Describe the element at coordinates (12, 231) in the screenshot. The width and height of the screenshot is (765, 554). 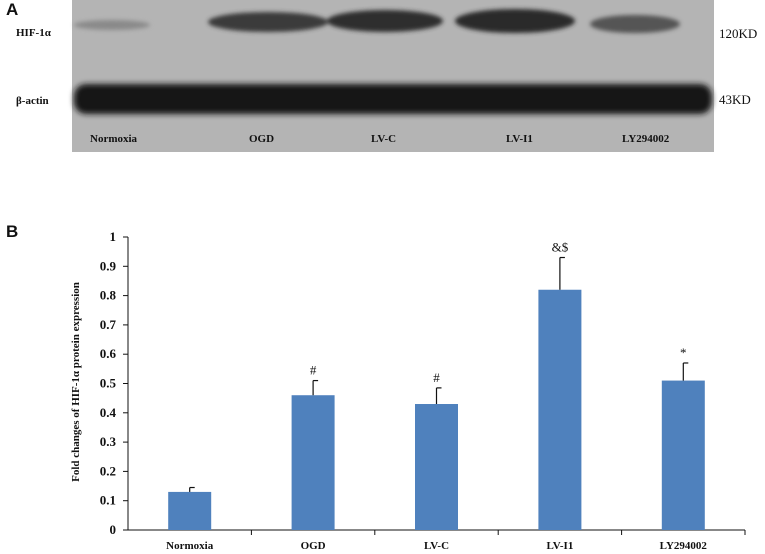
I see `panel-b-letter: B` at that location.